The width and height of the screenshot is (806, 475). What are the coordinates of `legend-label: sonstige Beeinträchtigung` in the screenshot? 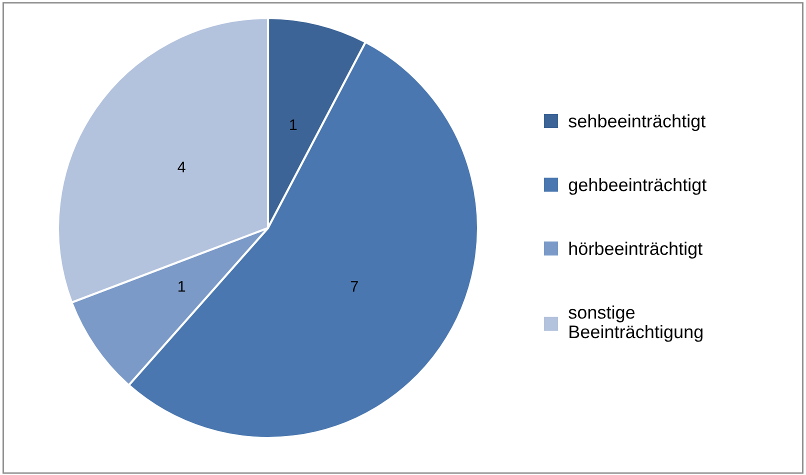 It's located at (635, 324).